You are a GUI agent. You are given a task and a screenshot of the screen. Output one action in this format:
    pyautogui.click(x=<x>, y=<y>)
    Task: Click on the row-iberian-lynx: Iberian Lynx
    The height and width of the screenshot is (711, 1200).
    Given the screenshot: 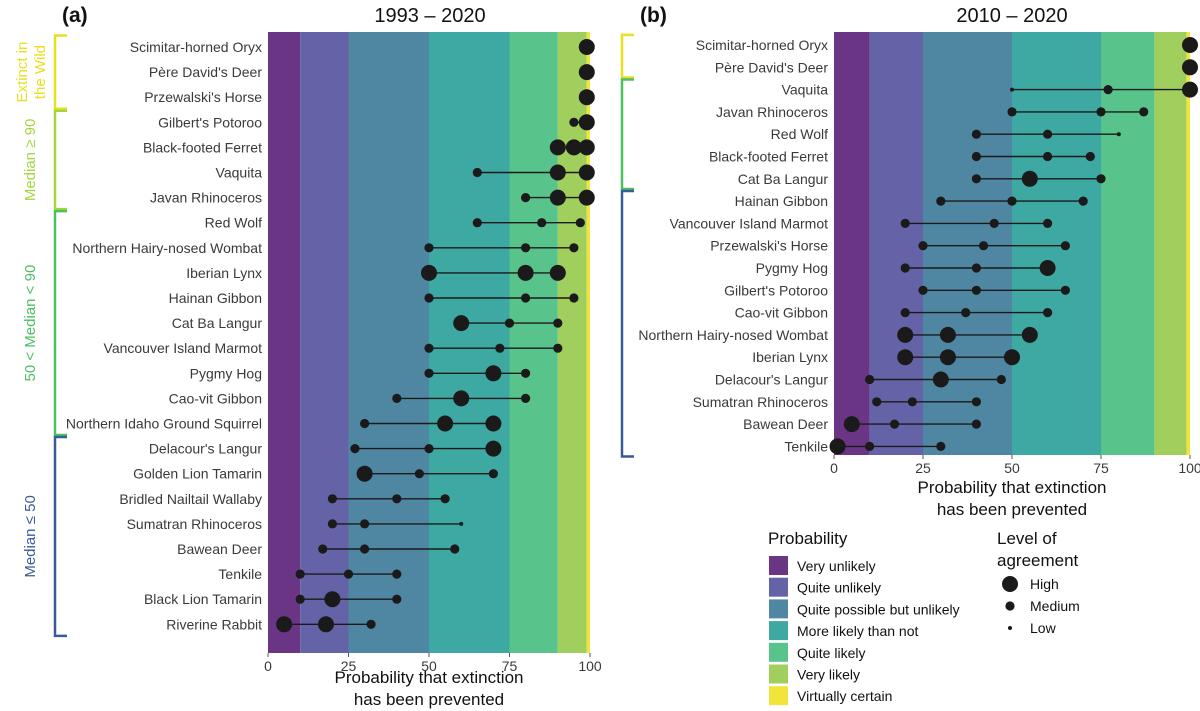 What is the action you would take?
    pyautogui.click(x=886, y=357)
    